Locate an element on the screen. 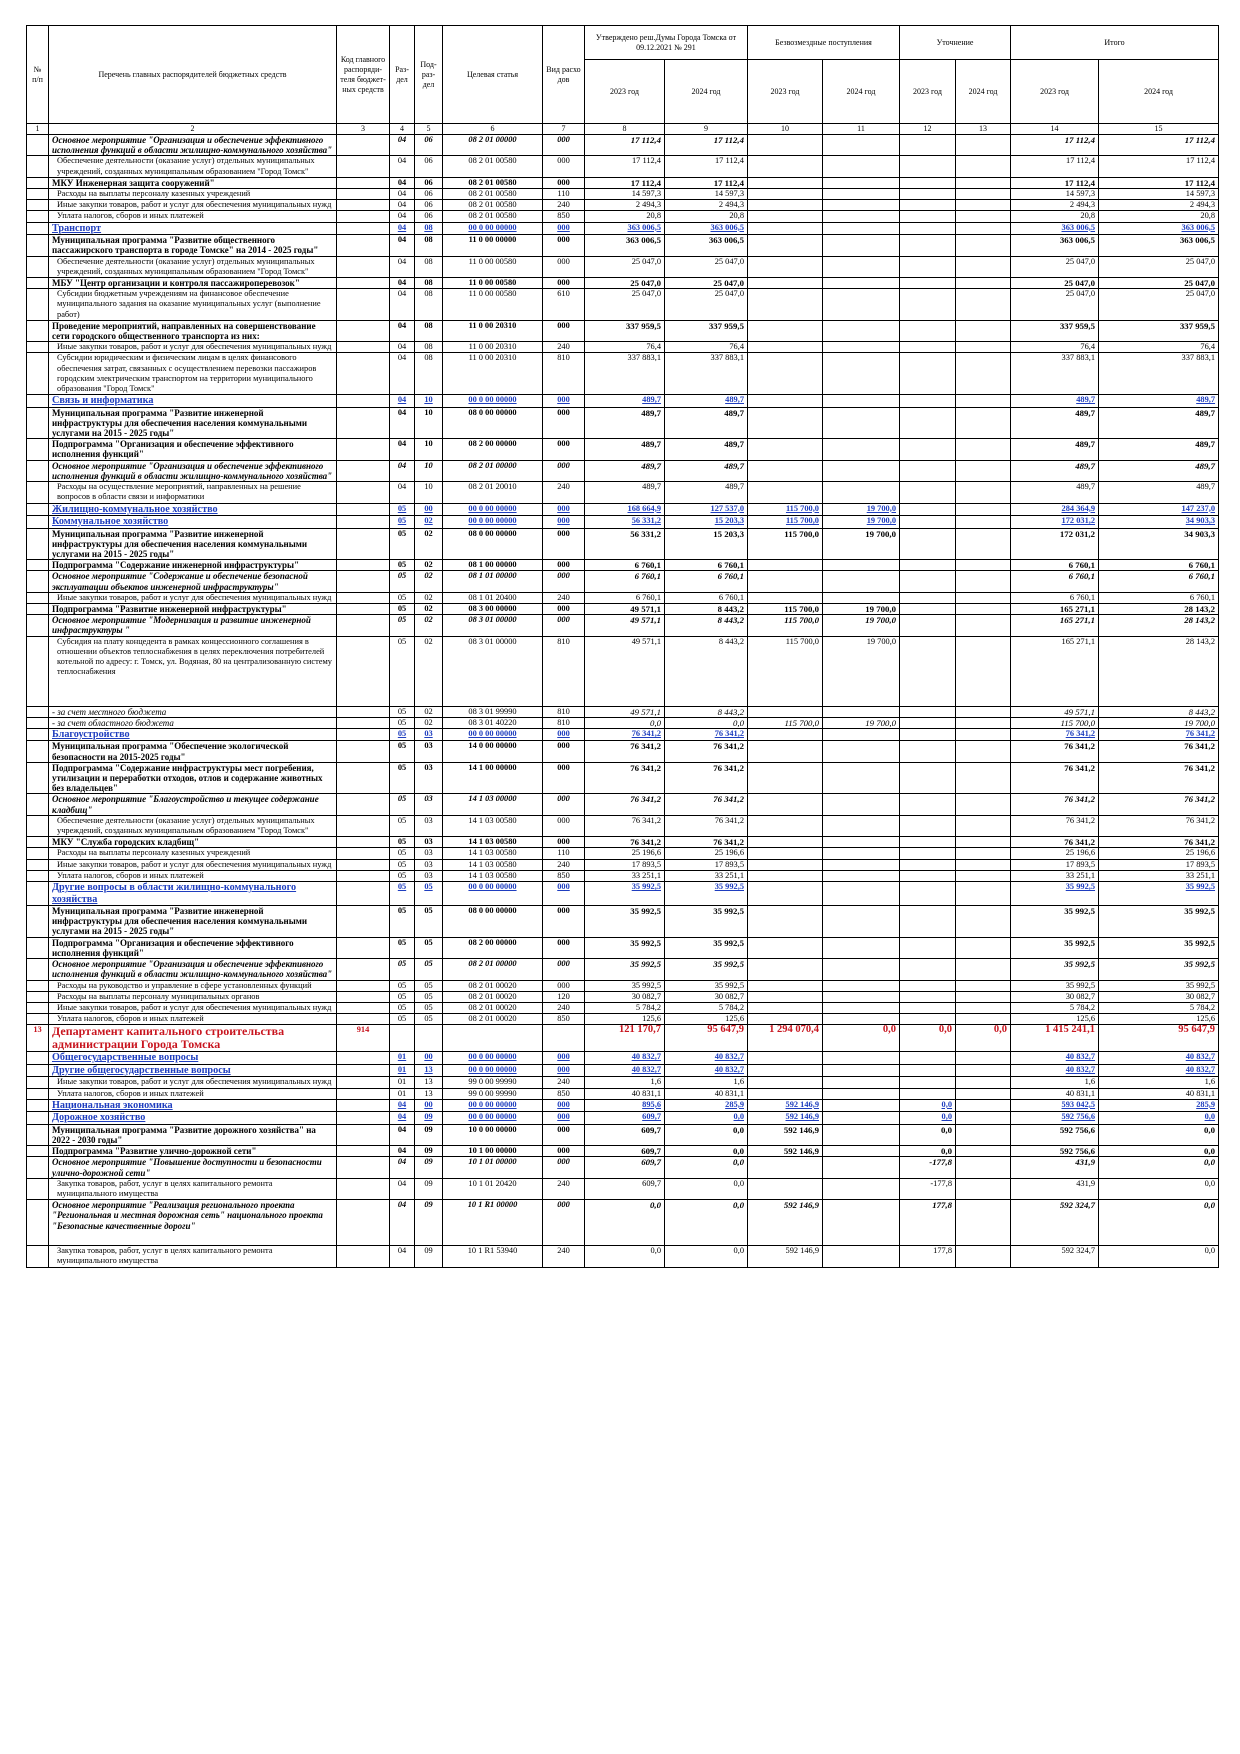 Image resolution: width=1240 pixels, height=1754 pixels. total-2024: 6 760,1 is located at coordinates (1159, 565).